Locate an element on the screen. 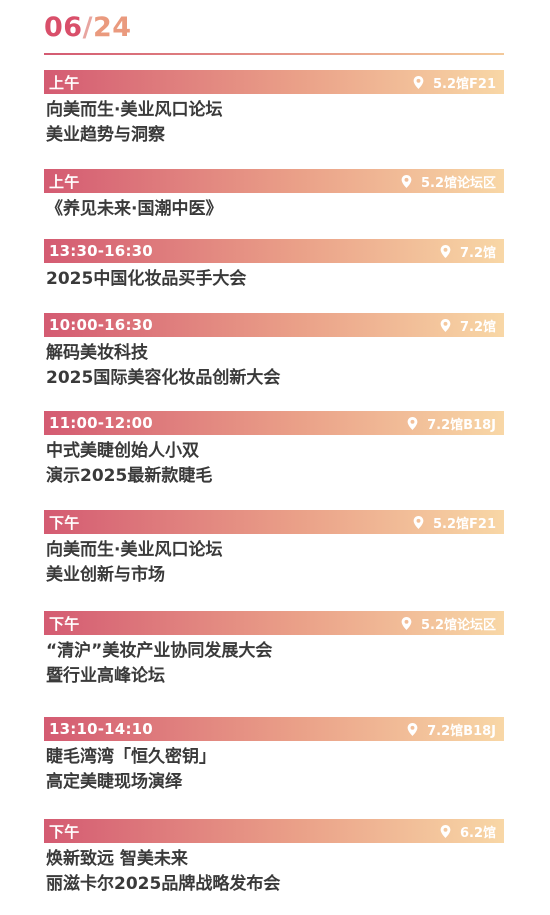 The image size is (550, 915). event-bar: 下午 5.2馆论坛区 is located at coordinates (274, 623).